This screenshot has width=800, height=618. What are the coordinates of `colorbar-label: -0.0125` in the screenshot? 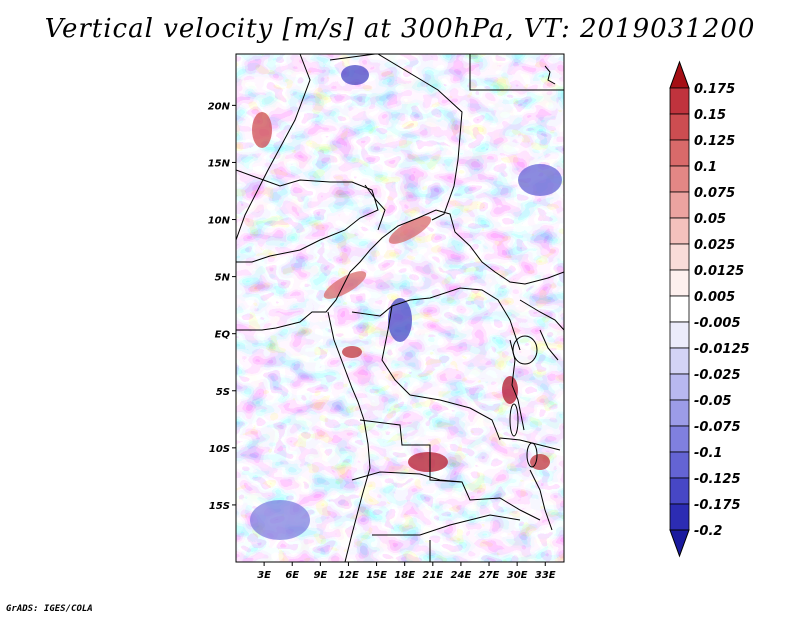 It's located at (722, 349).